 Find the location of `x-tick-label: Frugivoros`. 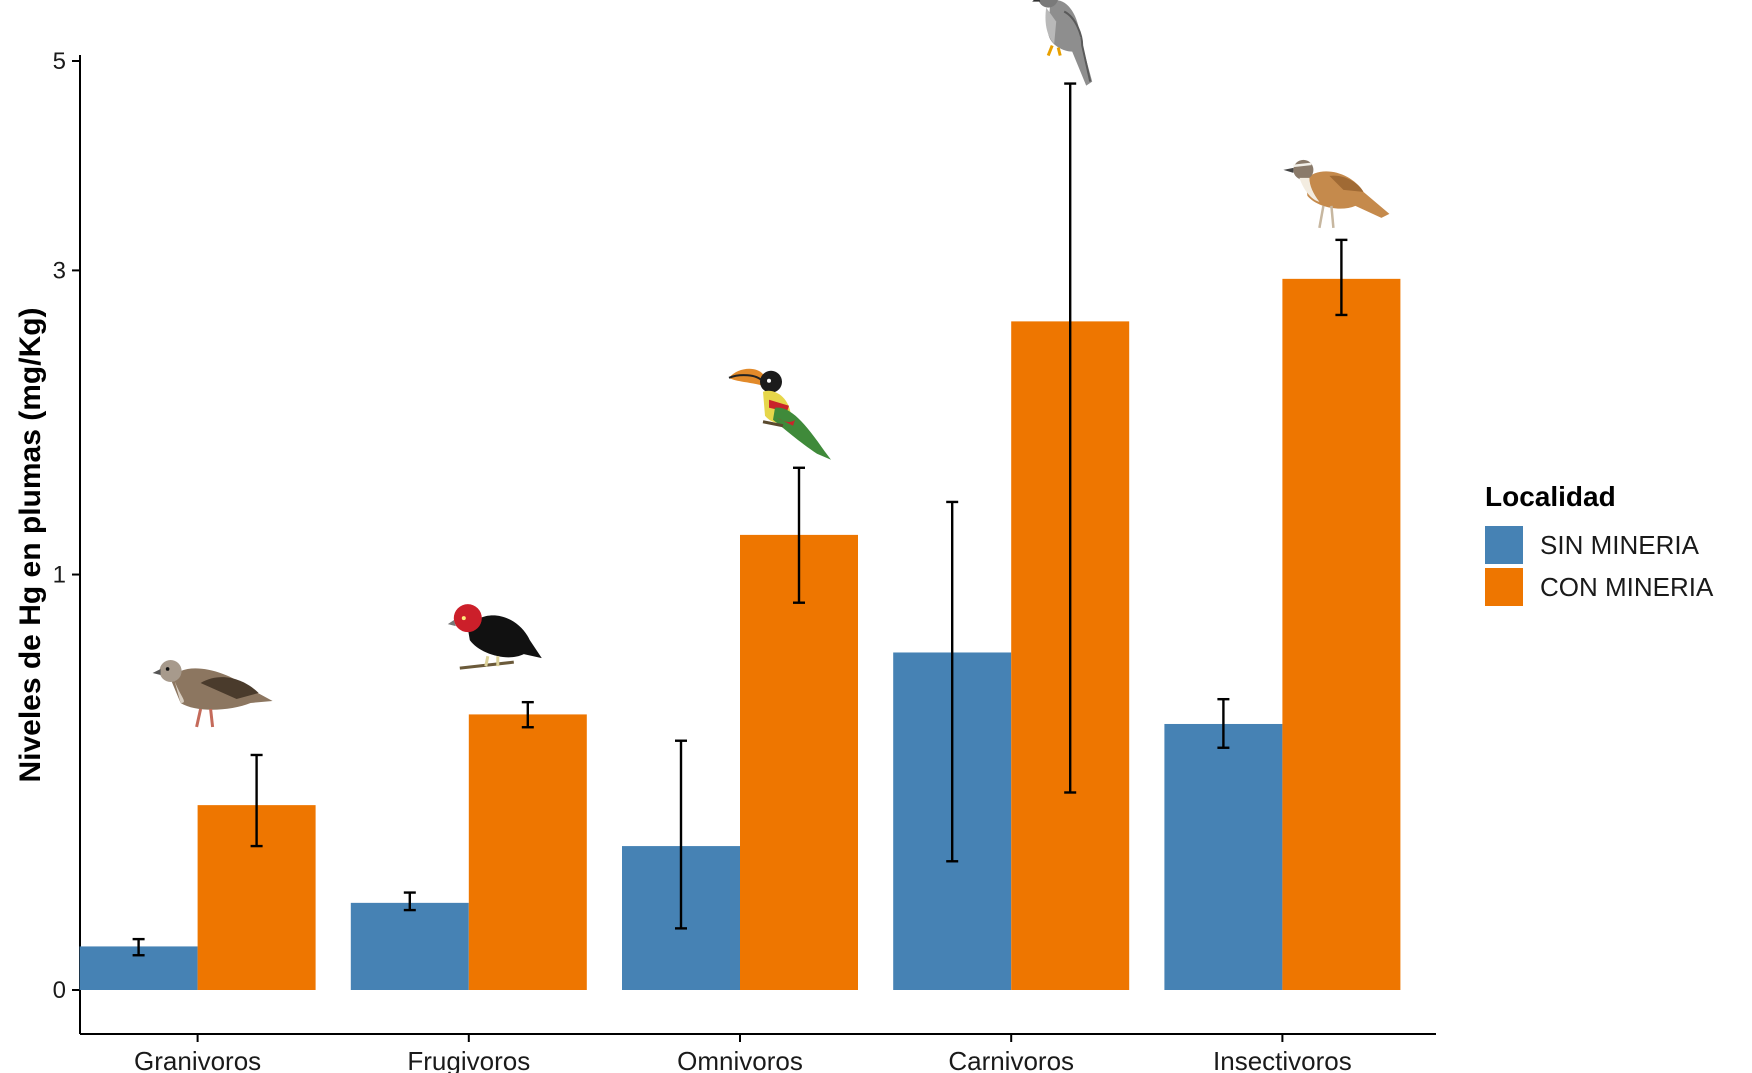

x-tick-label: Frugivoros is located at coordinates (468, 1059).